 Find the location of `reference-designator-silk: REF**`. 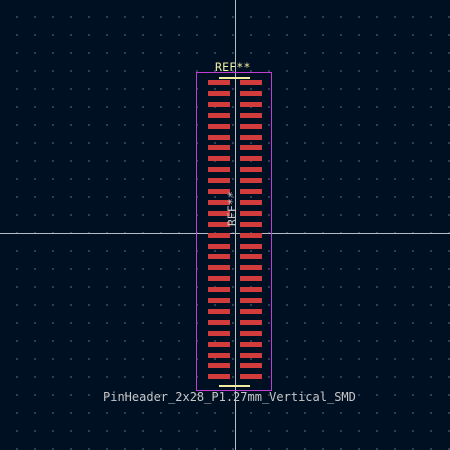

reference-designator-silk: REF** is located at coordinates (233, 67).